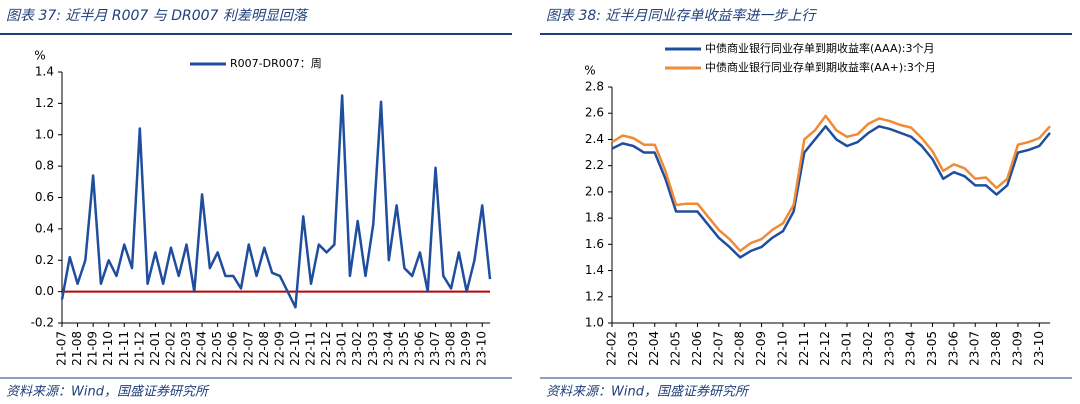 Image resolution: width=1080 pixels, height=404 pixels. I want to click on legend-label: R007-DR007：周, so click(276, 63).